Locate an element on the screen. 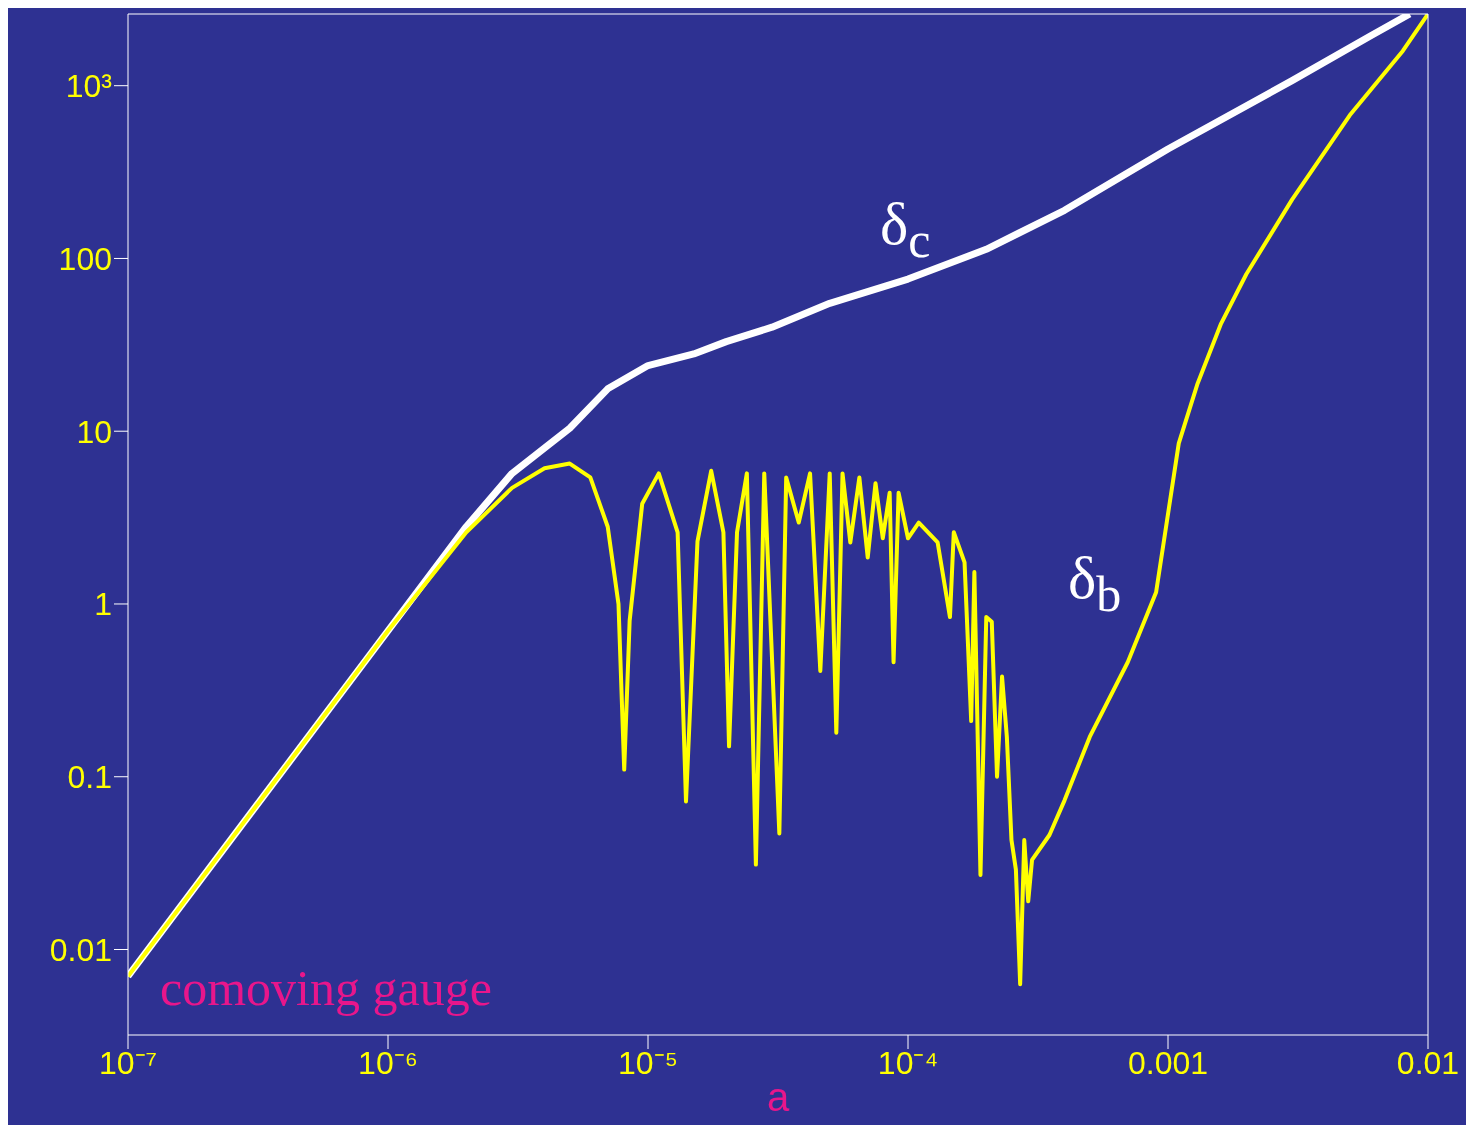  y-tick-label: 0.1 is located at coordinates (89, 777).